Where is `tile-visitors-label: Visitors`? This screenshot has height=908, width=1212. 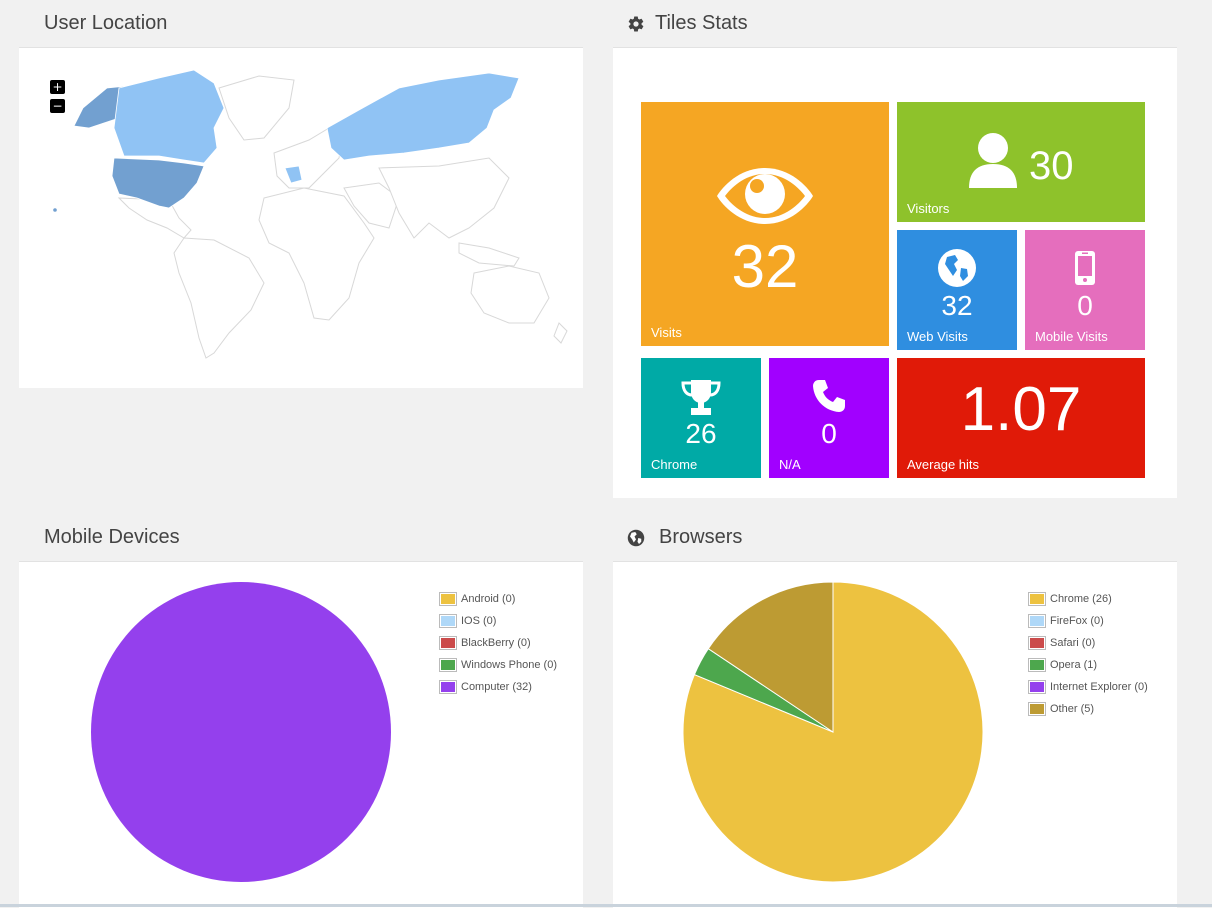
tile-visitors-label: Visitors is located at coordinates (928, 208).